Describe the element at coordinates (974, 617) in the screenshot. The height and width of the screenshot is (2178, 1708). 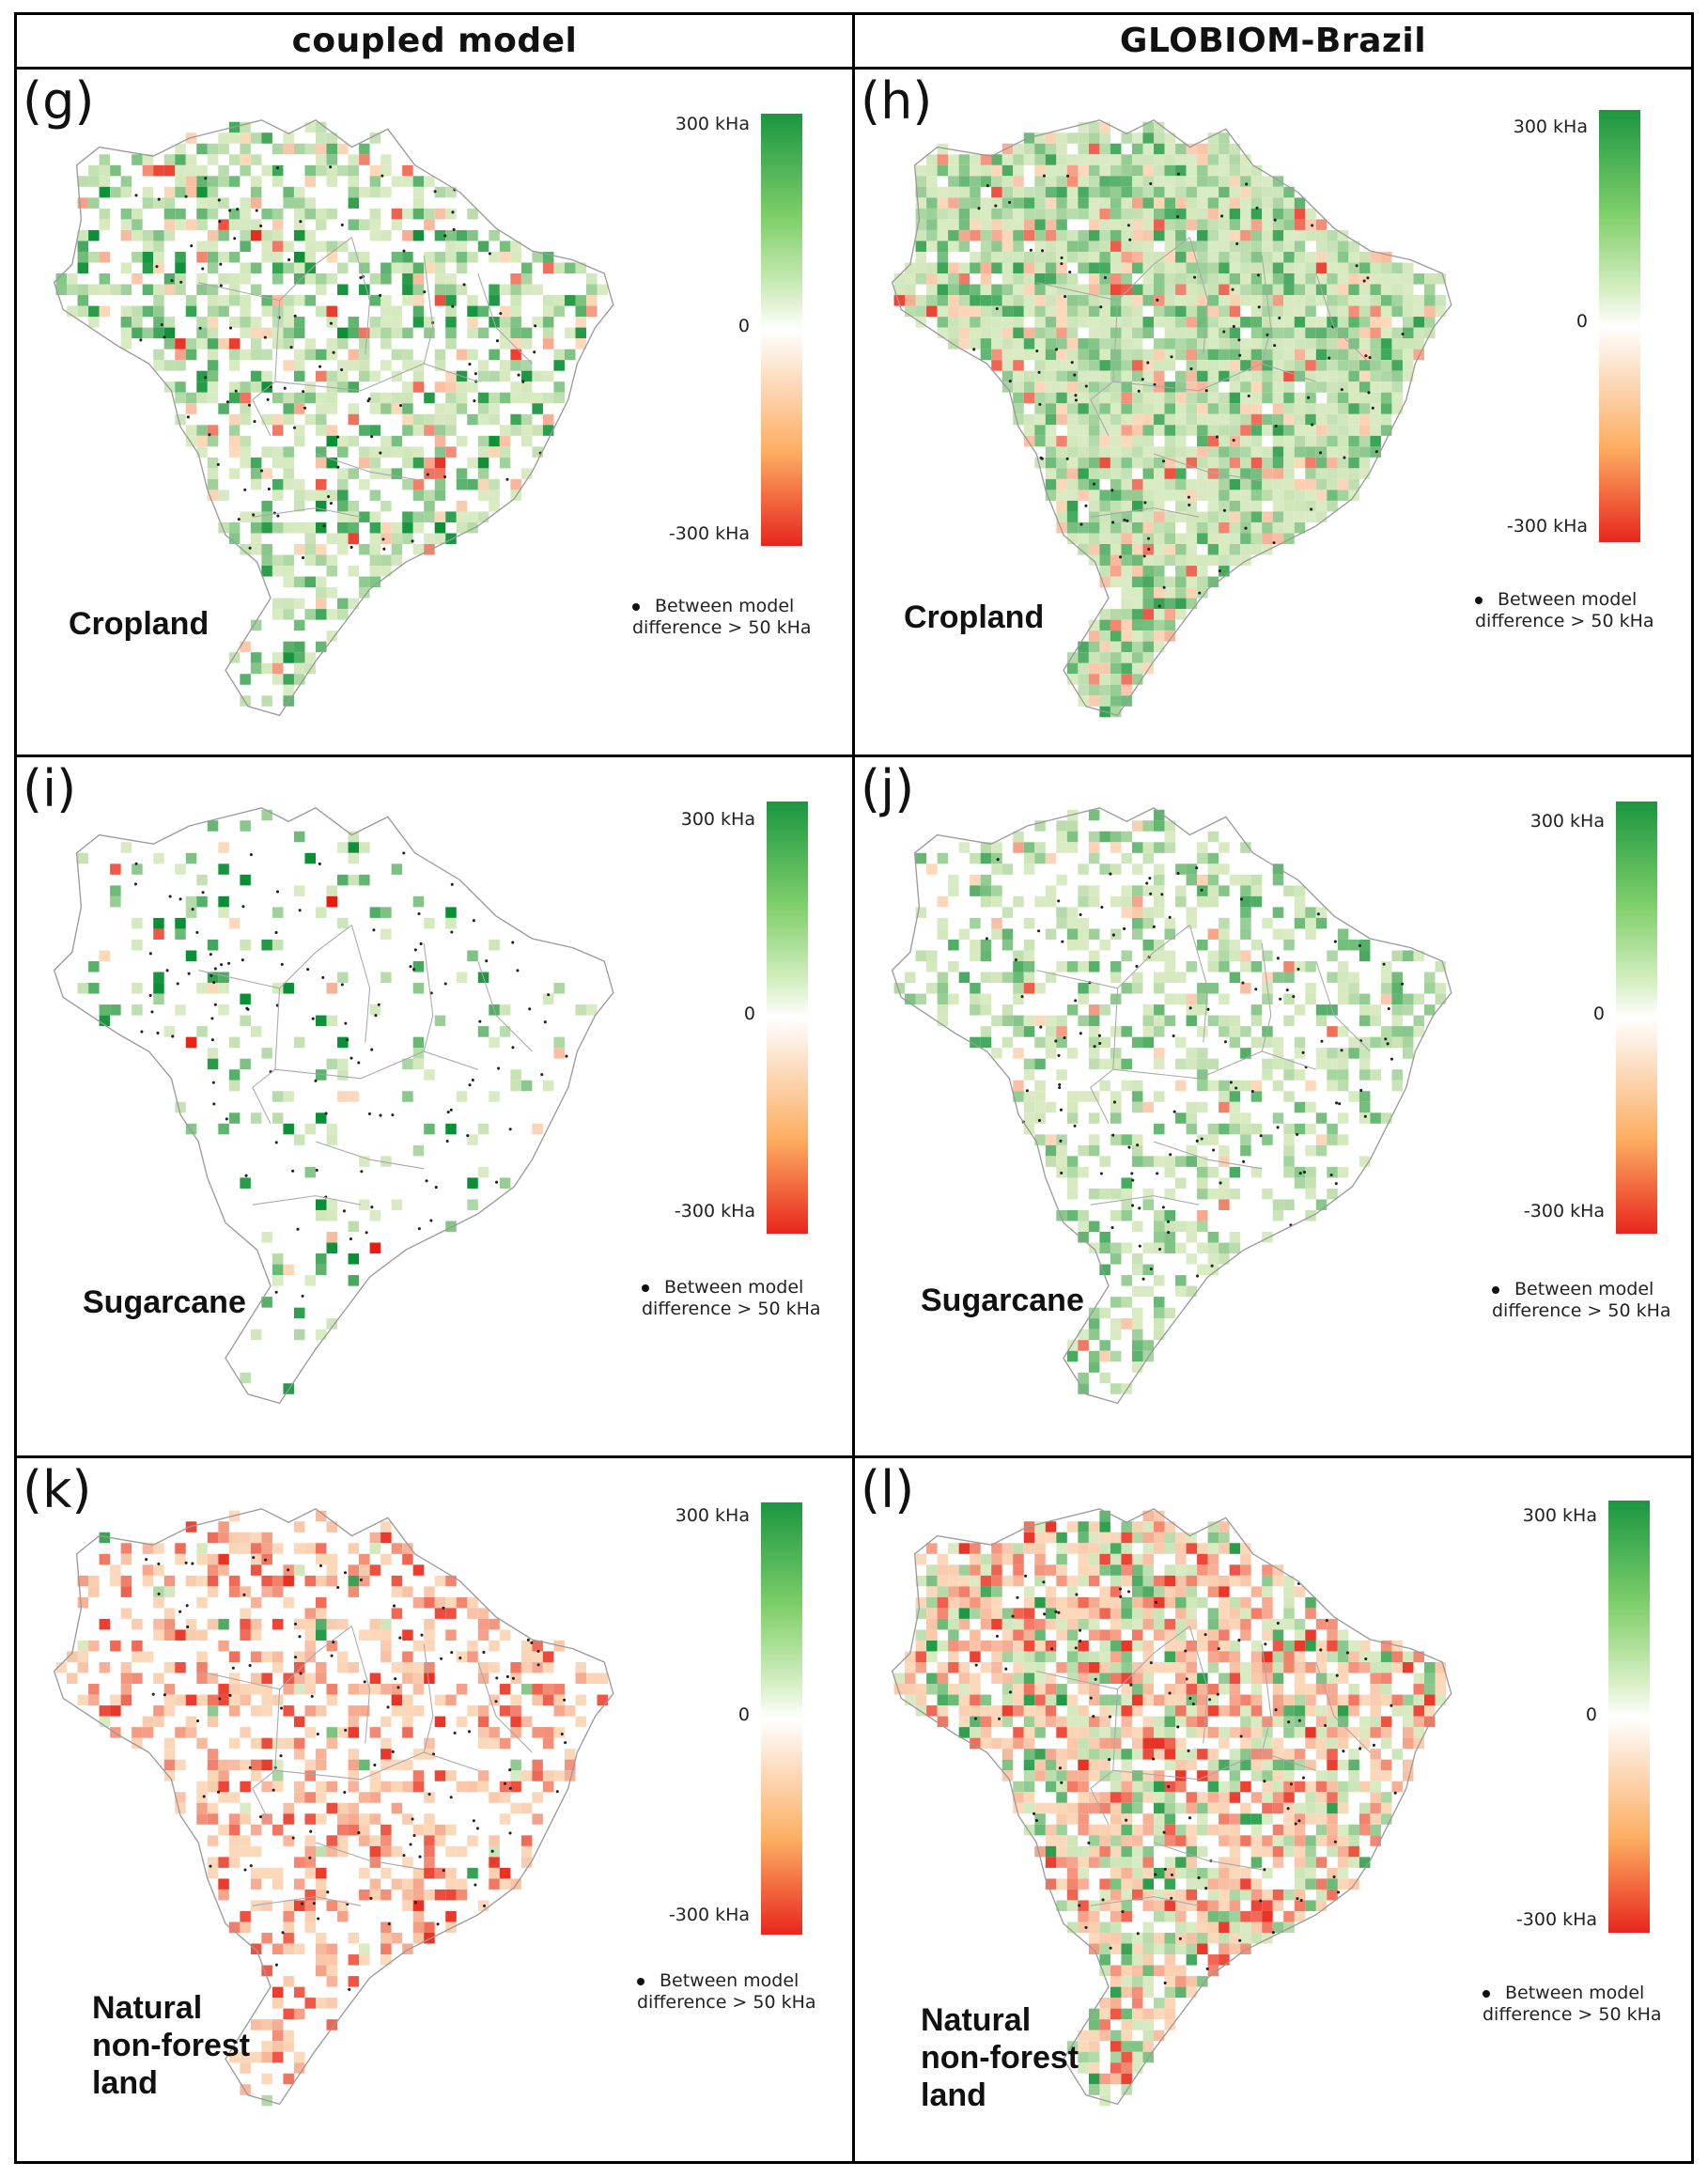
I see `panel-title-cropland: Cropland` at that location.